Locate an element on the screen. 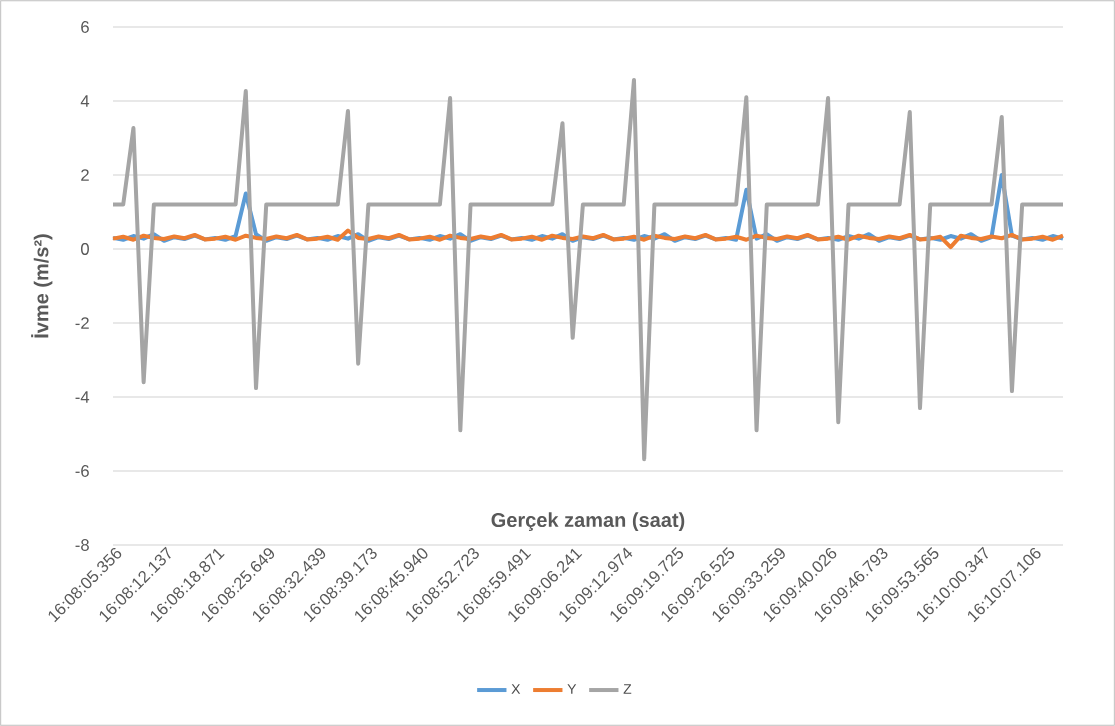  y-tick-label: 4 is located at coordinates (85, 101).